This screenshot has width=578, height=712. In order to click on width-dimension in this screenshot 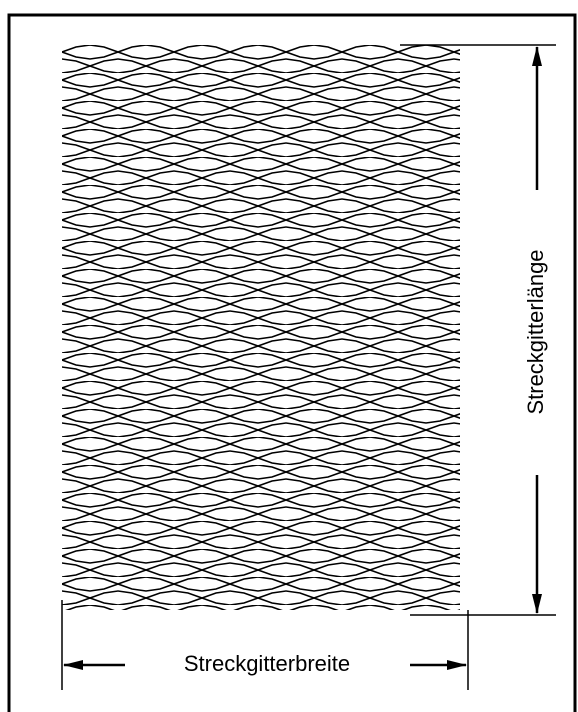, I will do `click(265, 645)`.